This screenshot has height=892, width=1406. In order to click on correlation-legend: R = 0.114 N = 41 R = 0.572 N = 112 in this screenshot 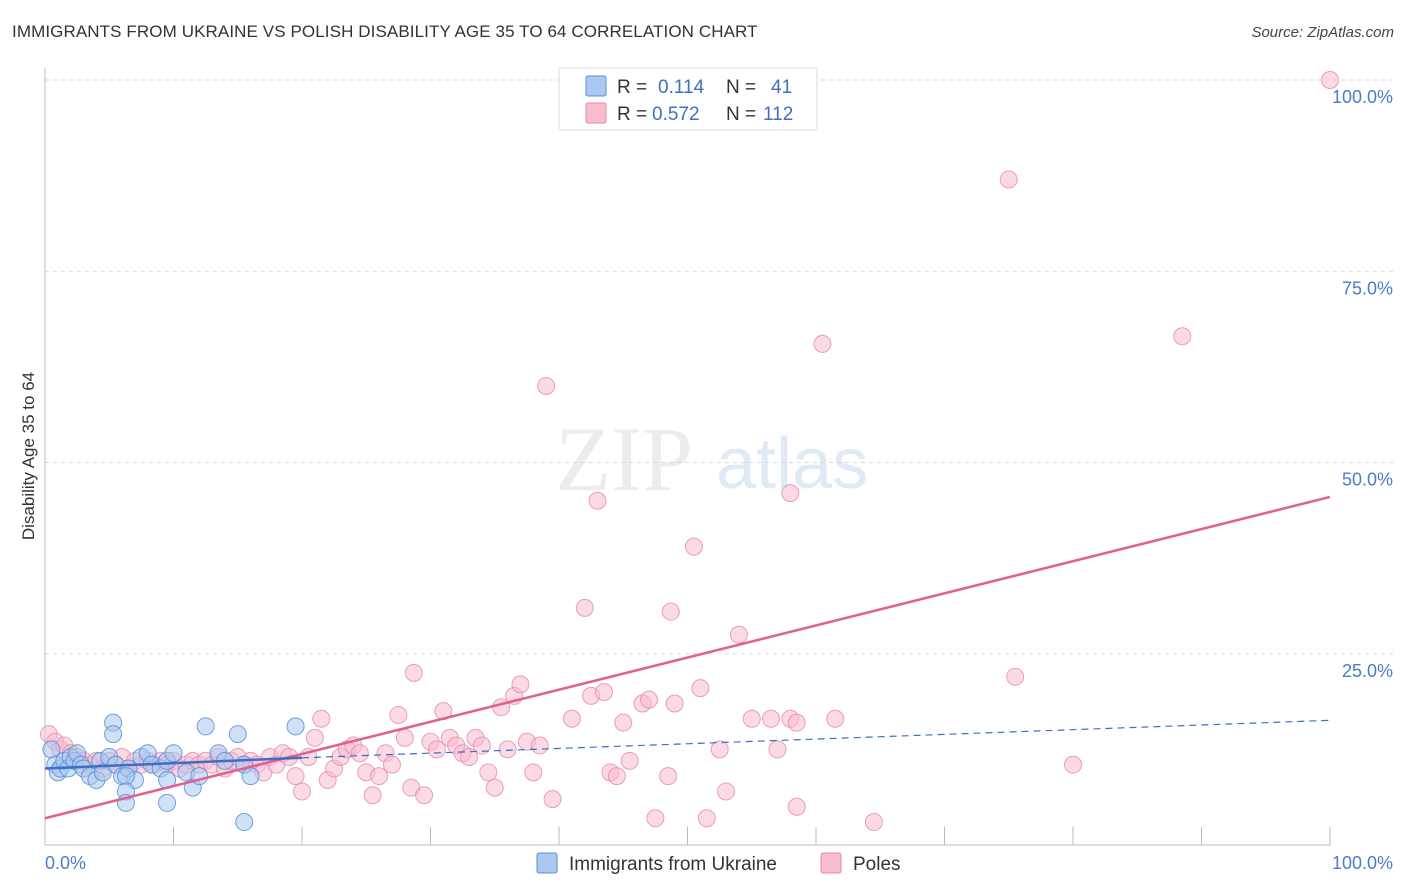, I will do `click(688, 99)`.